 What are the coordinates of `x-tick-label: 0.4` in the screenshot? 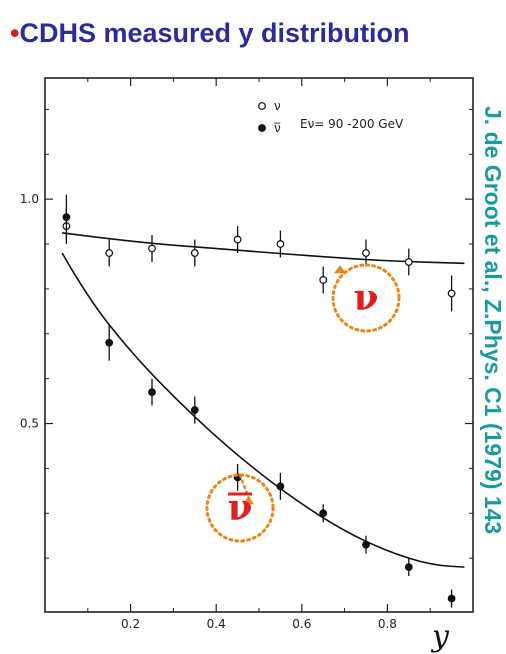 It's located at (216, 624).